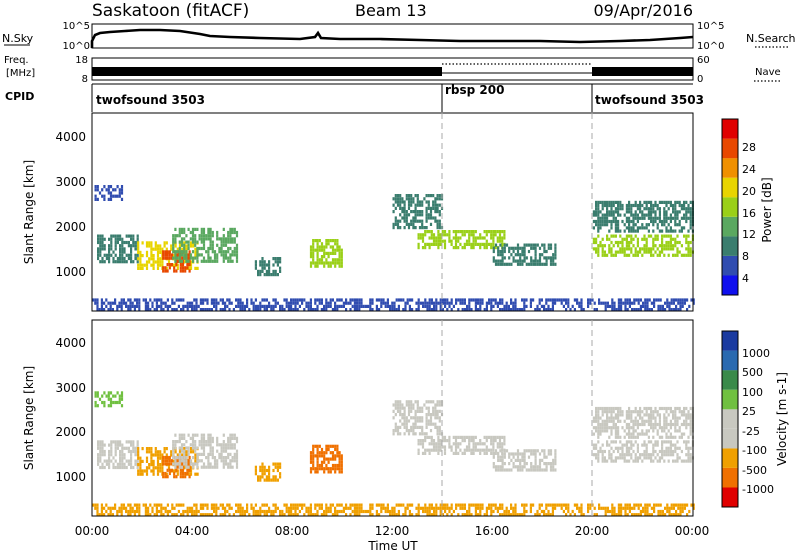 The height and width of the screenshot is (554, 800). Describe the element at coordinates (170, 11) in the screenshot. I see `station-title: Saskatoon (fitACF)` at that location.